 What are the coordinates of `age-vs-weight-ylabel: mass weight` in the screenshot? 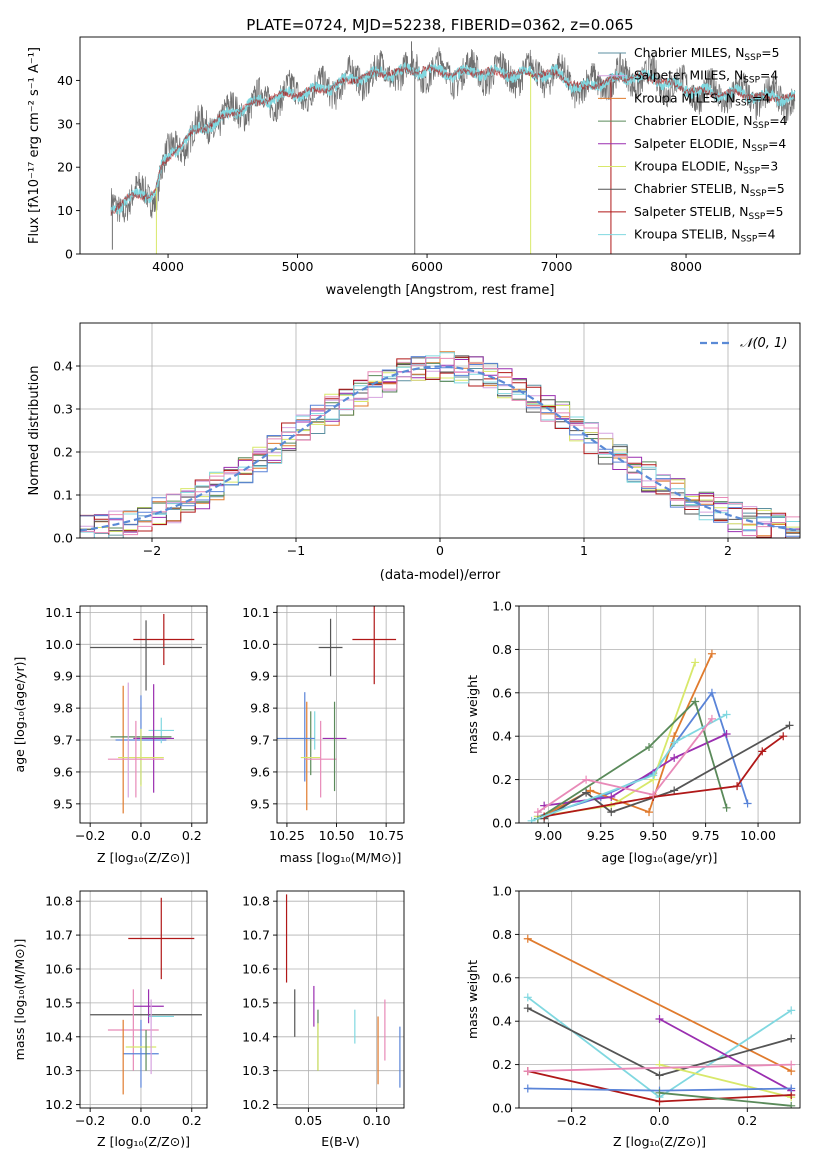 It's located at (472, 714).